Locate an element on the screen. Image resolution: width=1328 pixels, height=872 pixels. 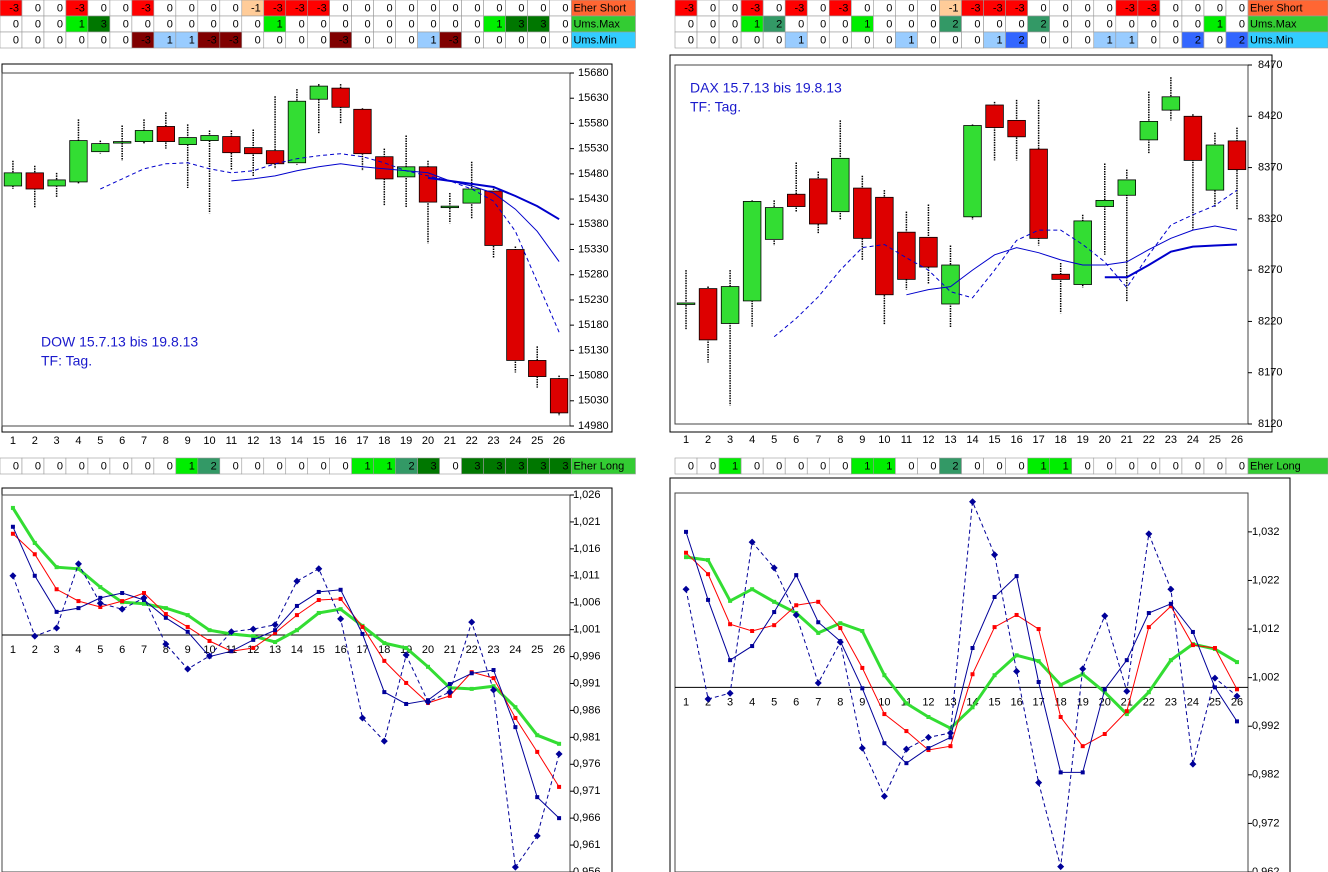
x-tick-label: 3 is located at coordinates (57, 441).